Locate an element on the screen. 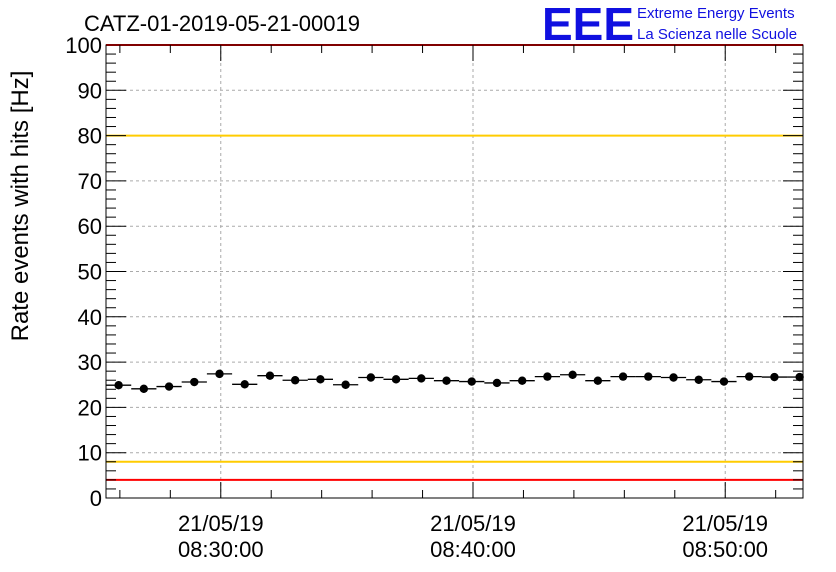  x-tick-label-time: 08:30:00 is located at coordinates (221, 549).